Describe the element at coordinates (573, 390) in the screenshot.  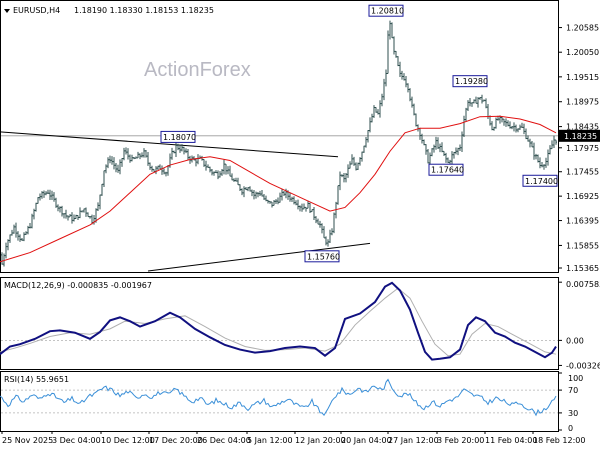
I see `rsi-y-tick-label: 70` at that location.